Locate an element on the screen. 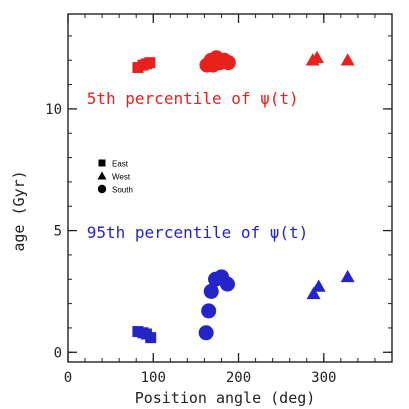 This screenshot has width=409, height=409. x-tick-label: 200 is located at coordinates (238, 378).